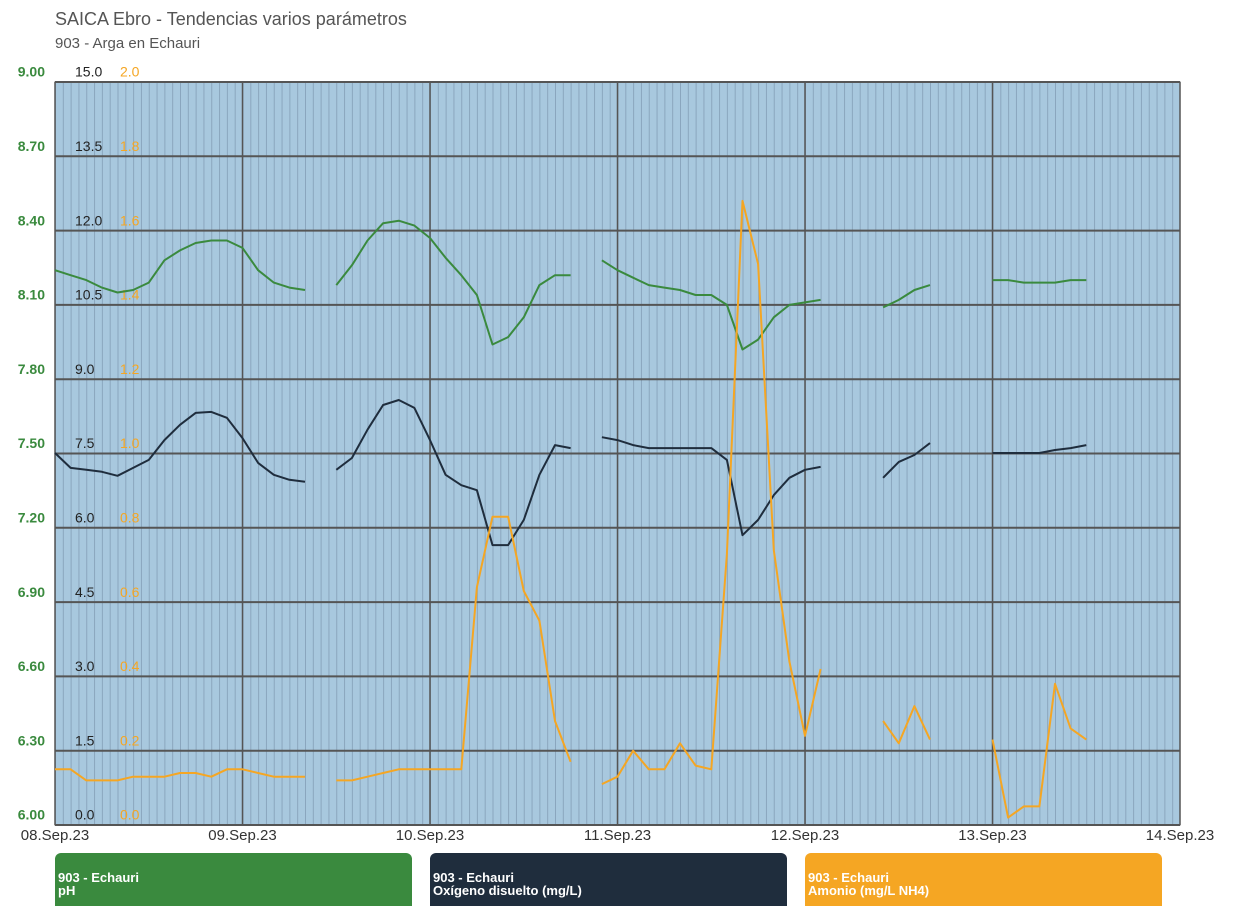  I want to click on x-tick-label: 09.Sep.23, so click(242, 835).